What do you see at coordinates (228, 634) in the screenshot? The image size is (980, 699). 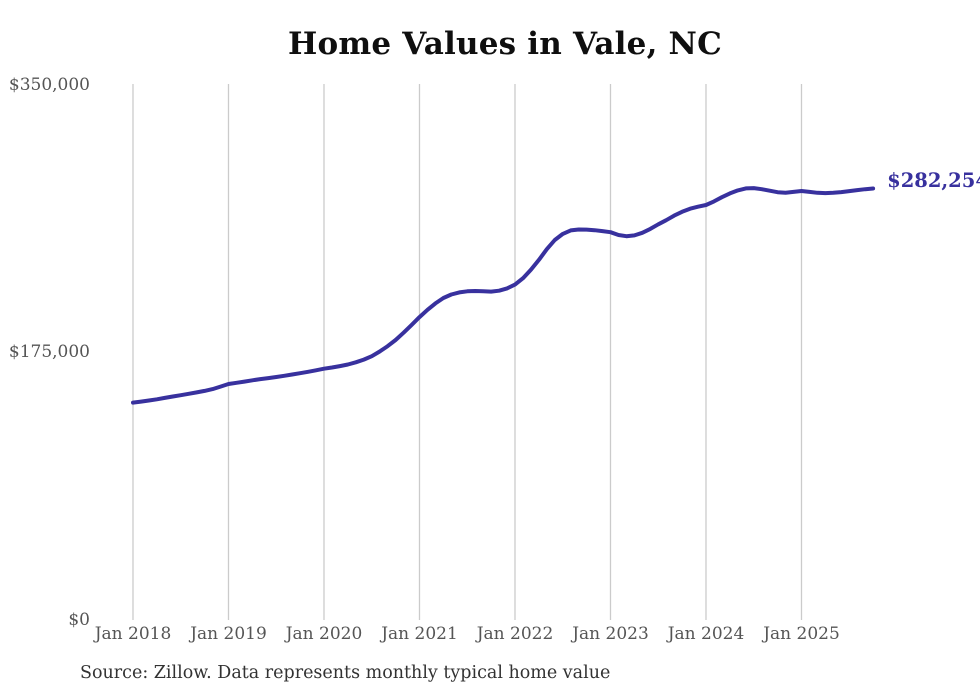 I see `x-tick-label: Jan 2019` at bounding box center [228, 634].